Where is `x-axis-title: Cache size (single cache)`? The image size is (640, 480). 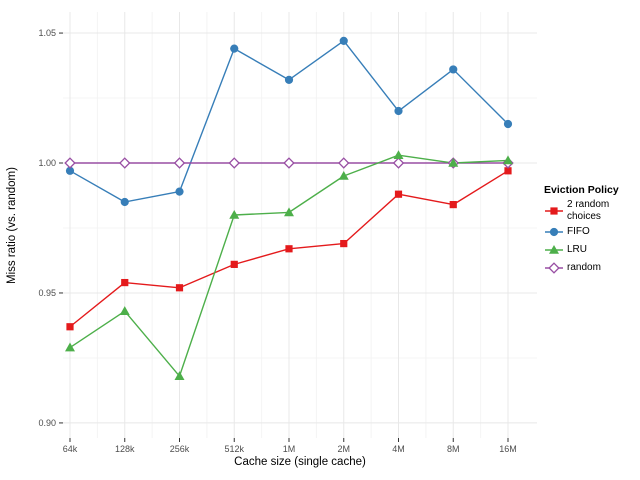 x-axis-title: Cache size (single cache) is located at coordinates (300, 462).